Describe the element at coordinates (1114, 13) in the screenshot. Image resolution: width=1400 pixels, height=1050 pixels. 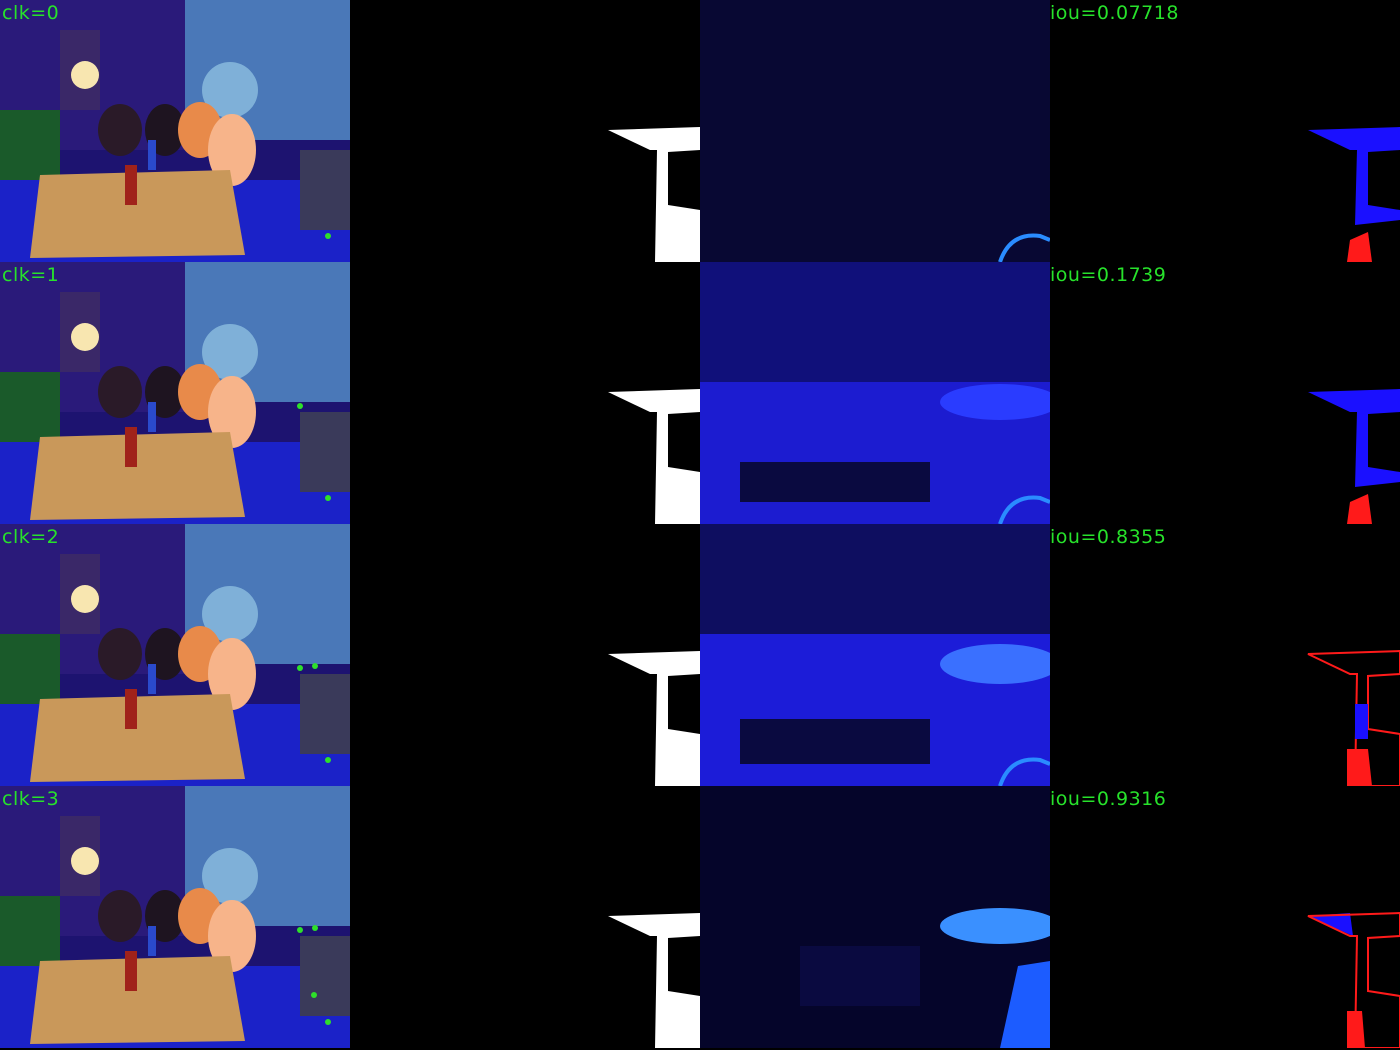
I see `iou-label: iou=0.07718` at that location.